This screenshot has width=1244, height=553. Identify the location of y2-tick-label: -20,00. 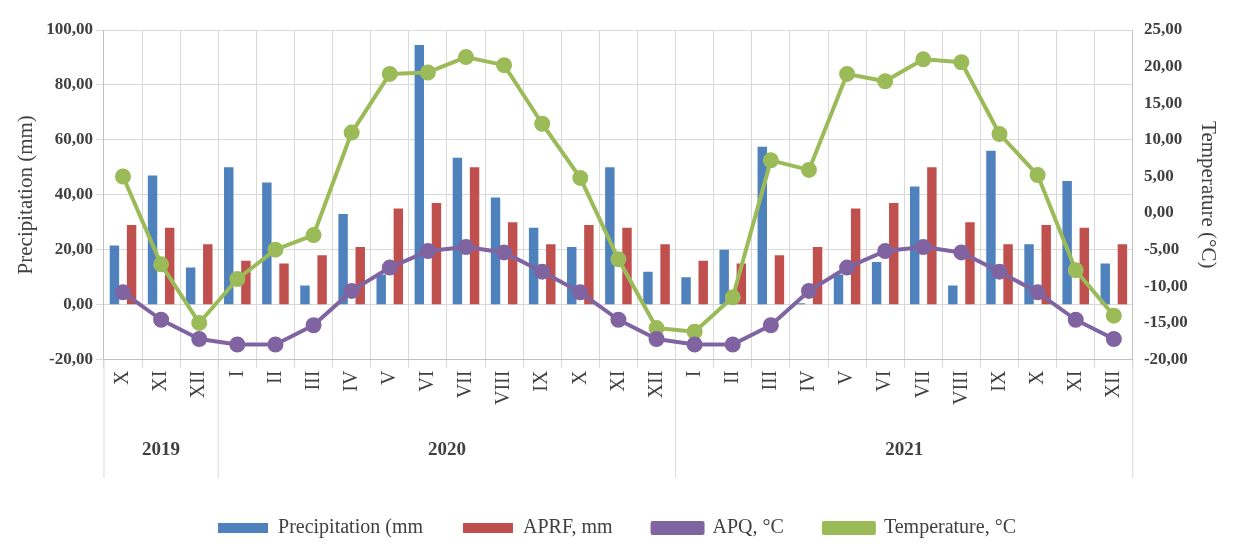
(1165, 358).